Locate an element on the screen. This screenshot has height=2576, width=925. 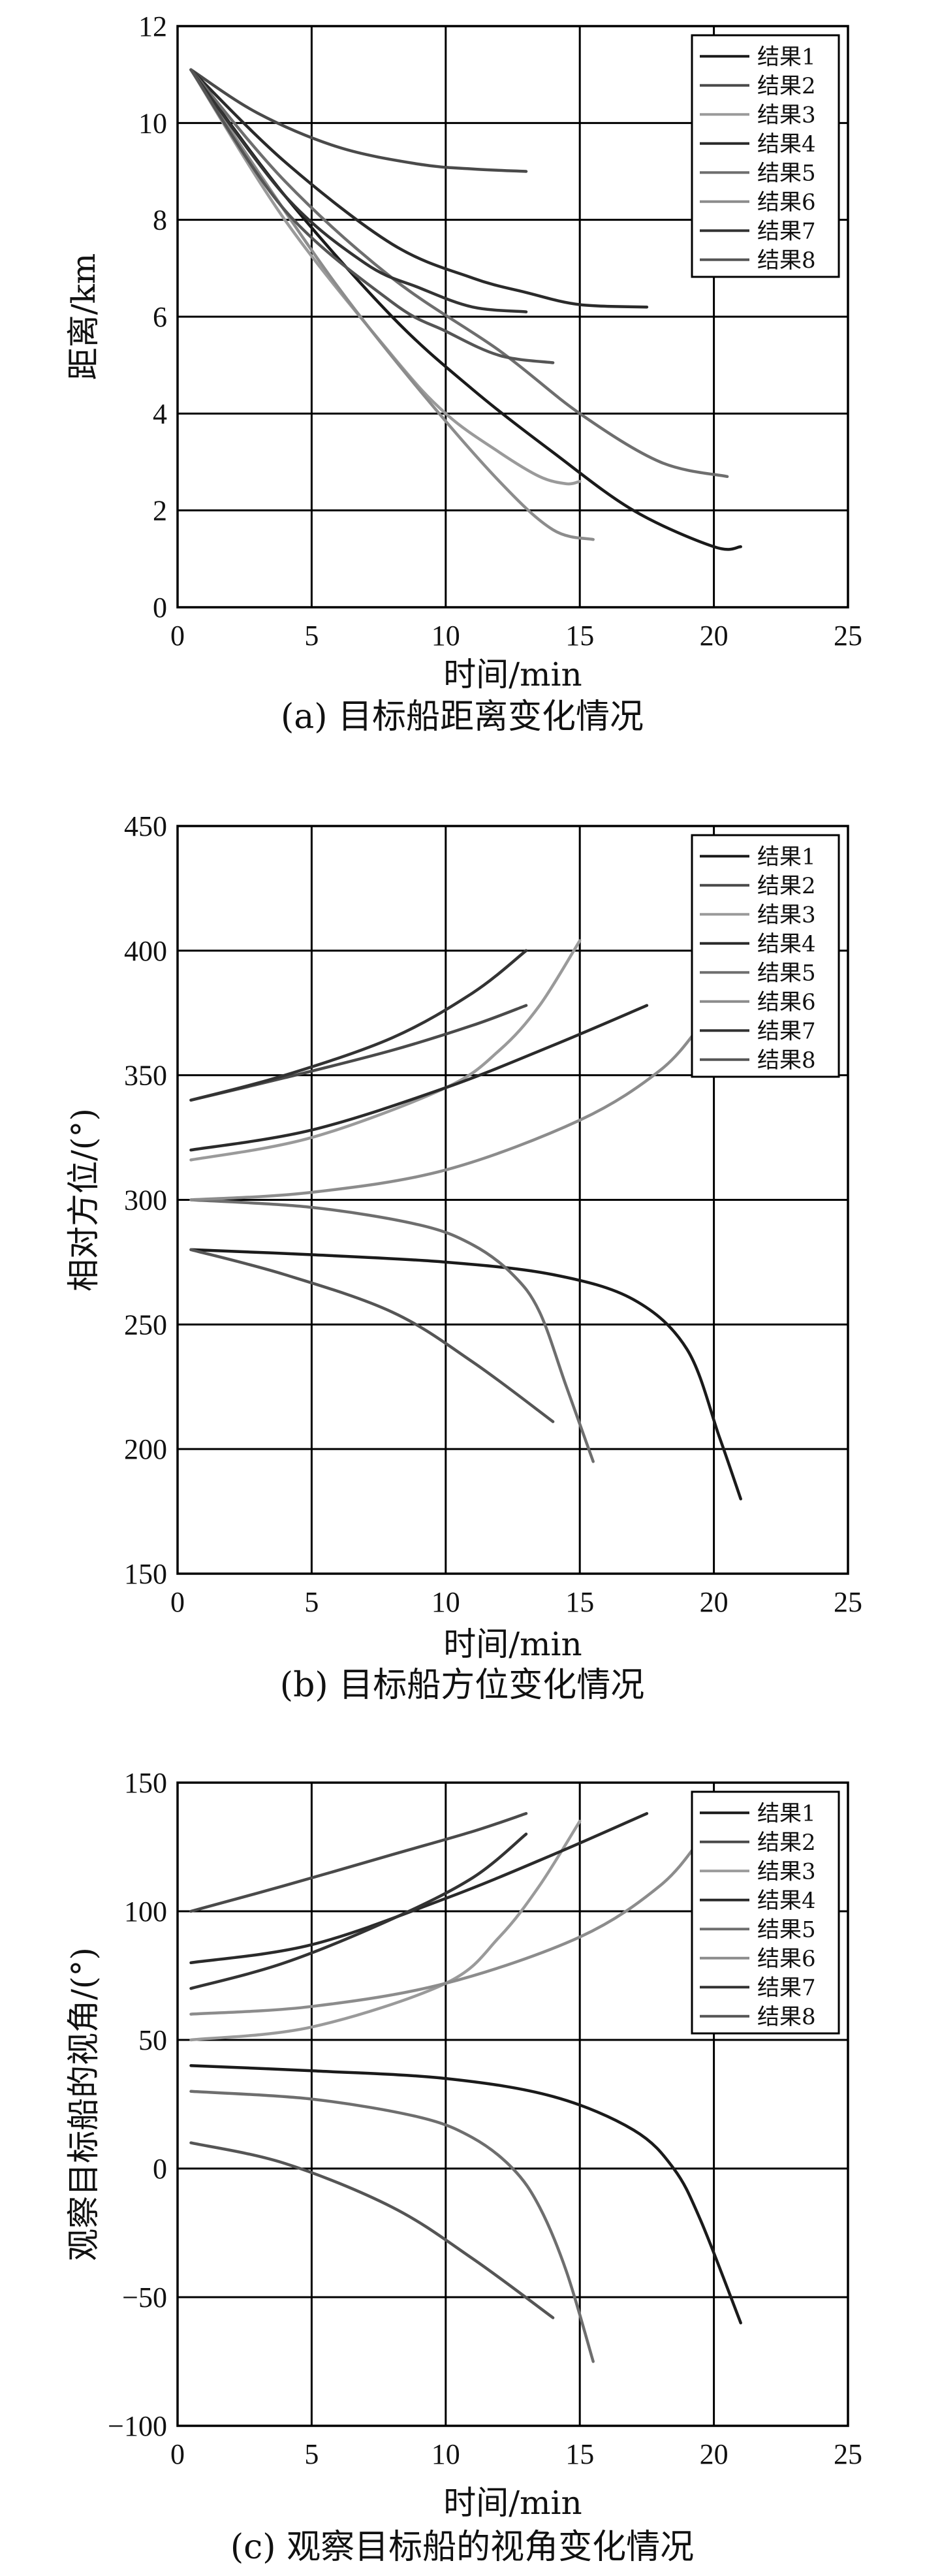
y-tick-label: 10 is located at coordinates (152, 123).